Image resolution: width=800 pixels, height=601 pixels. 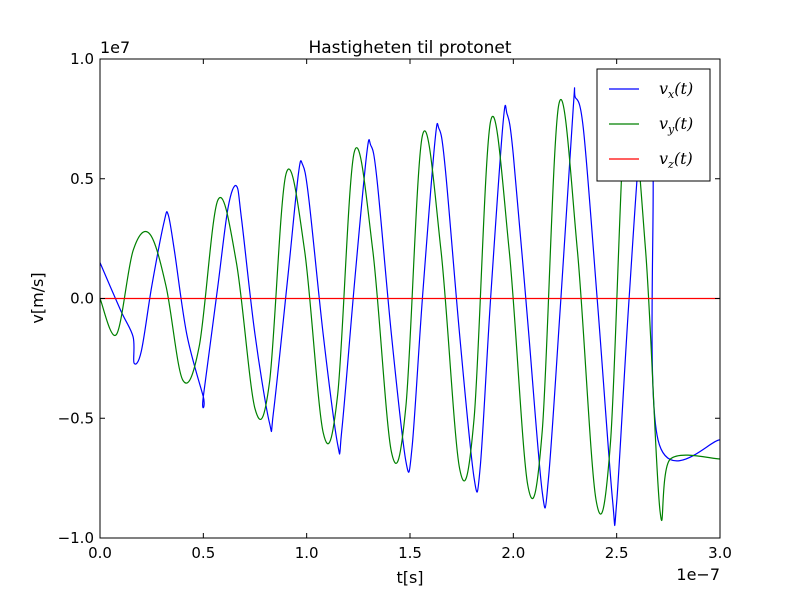 What do you see at coordinates (203, 553) in the screenshot?
I see `x-tick-label: 0.5` at bounding box center [203, 553].